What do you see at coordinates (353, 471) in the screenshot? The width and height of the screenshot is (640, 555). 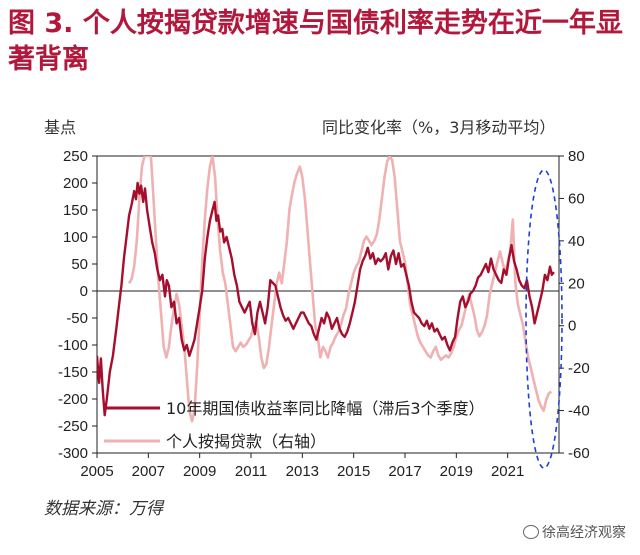 I see `x-tick-label: 2015` at bounding box center [353, 471].